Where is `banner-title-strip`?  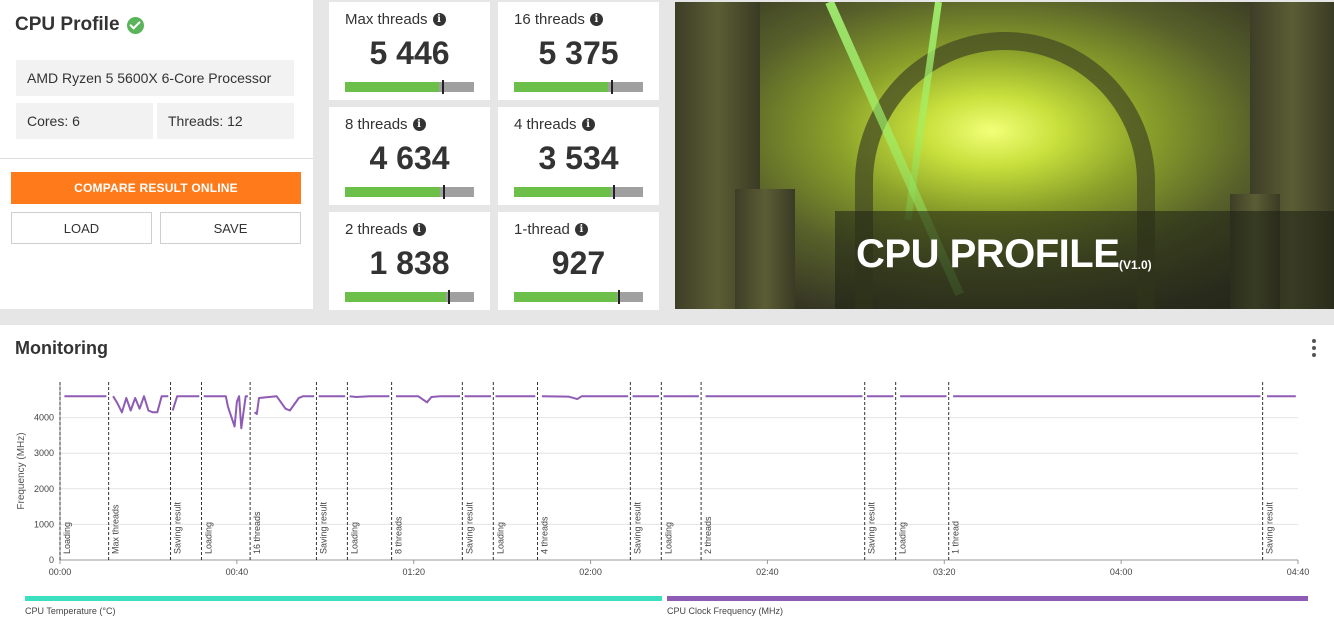
banner-title-strip is located at coordinates (1084, 260).